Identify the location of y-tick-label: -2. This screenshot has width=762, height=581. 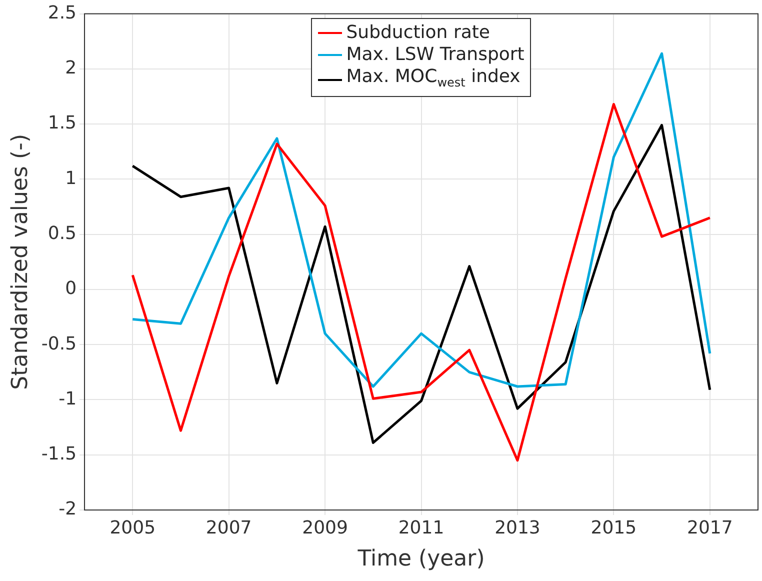
(67, 509).